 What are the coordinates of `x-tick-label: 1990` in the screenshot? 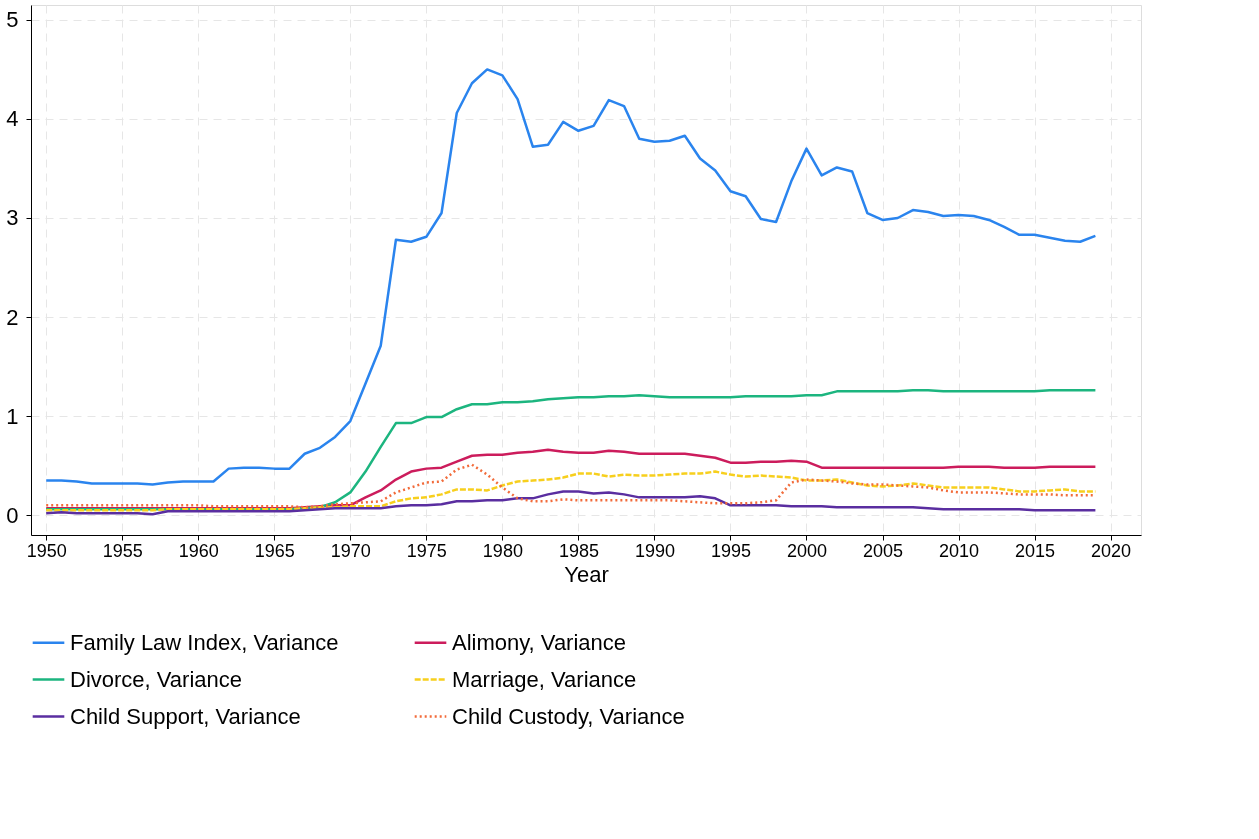 It's located at (654, 550).